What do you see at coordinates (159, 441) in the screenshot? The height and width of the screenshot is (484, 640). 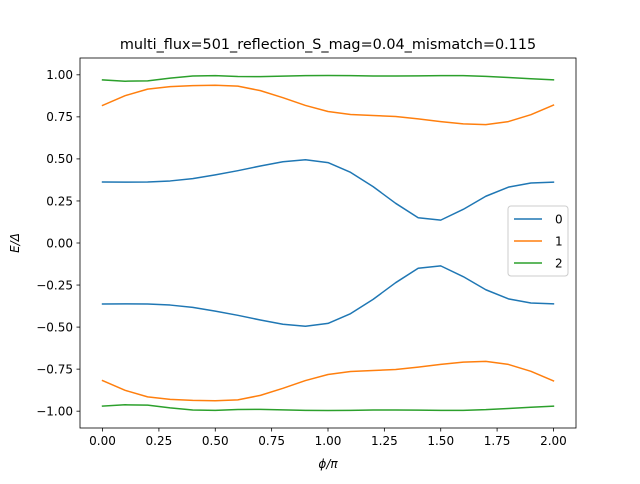 I see `x-tick-label: 0.25` at bounding box center [159, 441].